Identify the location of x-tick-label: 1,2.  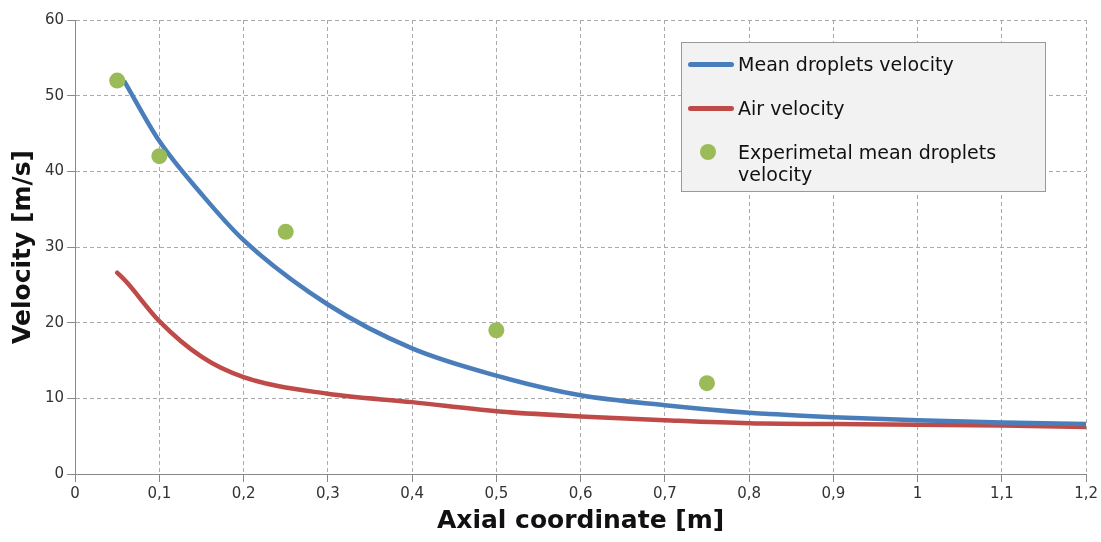
(1086, 492).